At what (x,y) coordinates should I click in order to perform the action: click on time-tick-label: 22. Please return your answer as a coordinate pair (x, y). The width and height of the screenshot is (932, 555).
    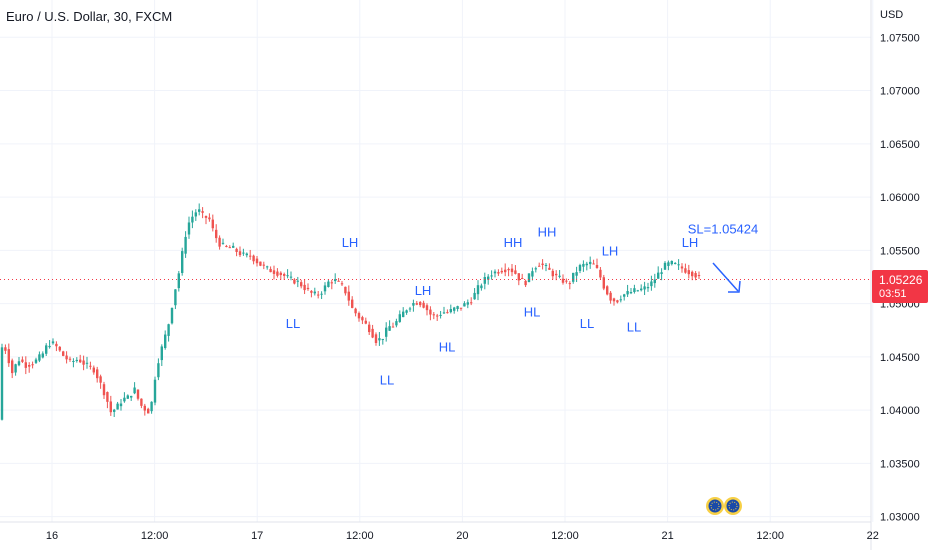
    Looking at the image, I should click on (873, 536).